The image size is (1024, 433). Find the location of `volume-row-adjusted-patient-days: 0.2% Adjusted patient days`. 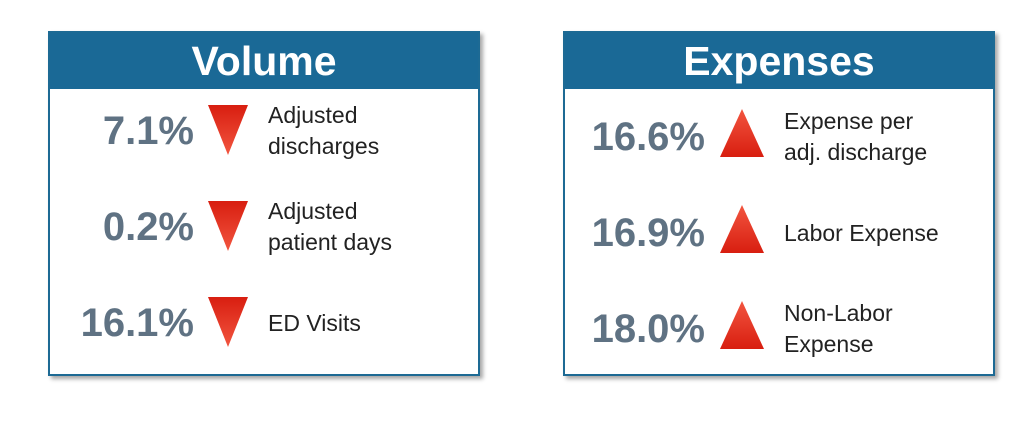

volume-row-adjusted-patient-days: 0.2% Adjusted patient days is located at coordinates (264, 227).